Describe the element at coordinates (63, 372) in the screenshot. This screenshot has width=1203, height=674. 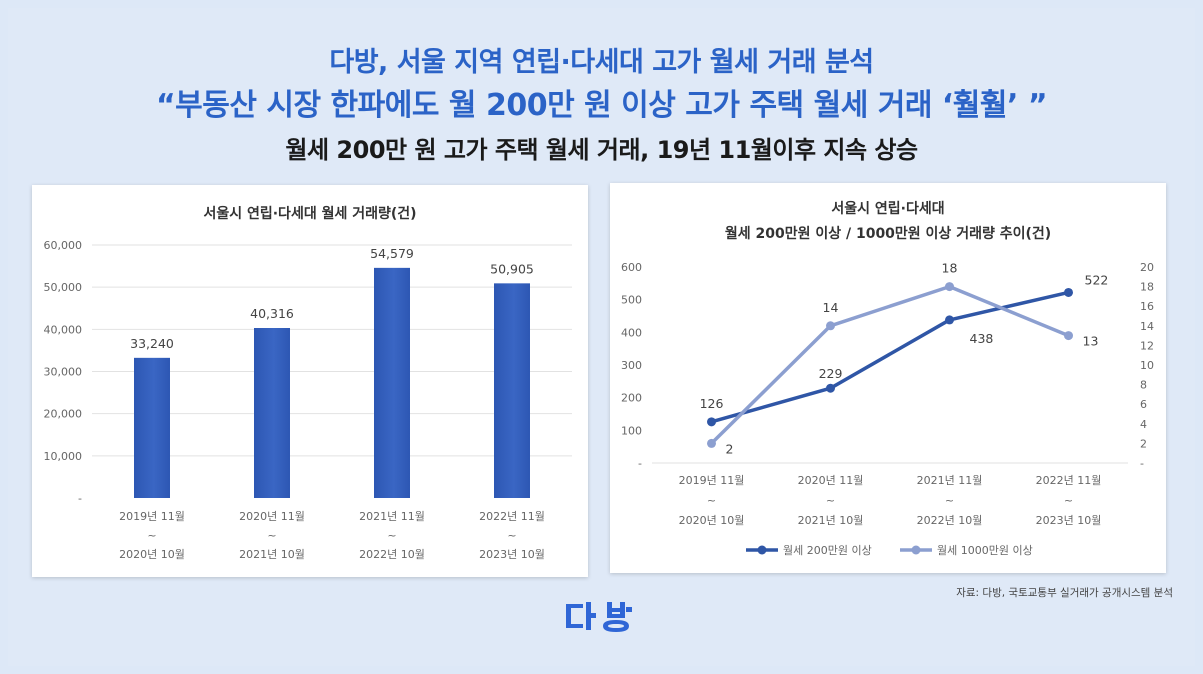
I see `y-tick-label: 30,000` at that location.